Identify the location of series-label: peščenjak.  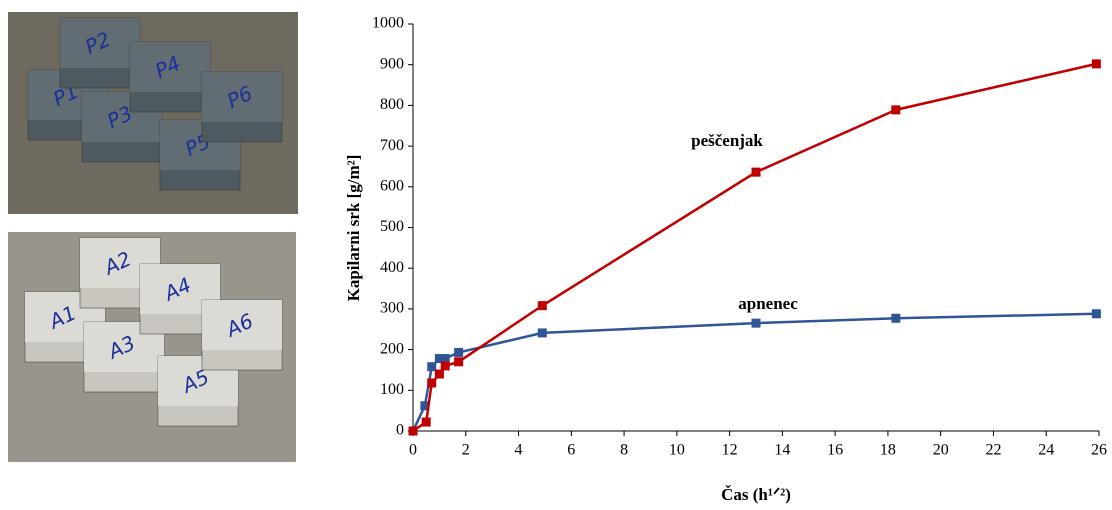
(727, 140).